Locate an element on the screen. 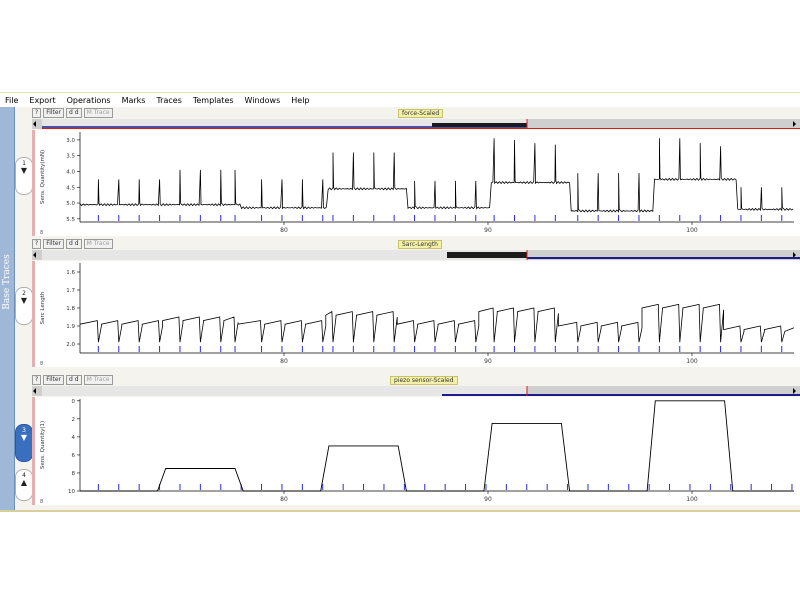 The width and height of the screenshot is (800, 600). menu-windows: Windows is located at coordinates (262, 100).